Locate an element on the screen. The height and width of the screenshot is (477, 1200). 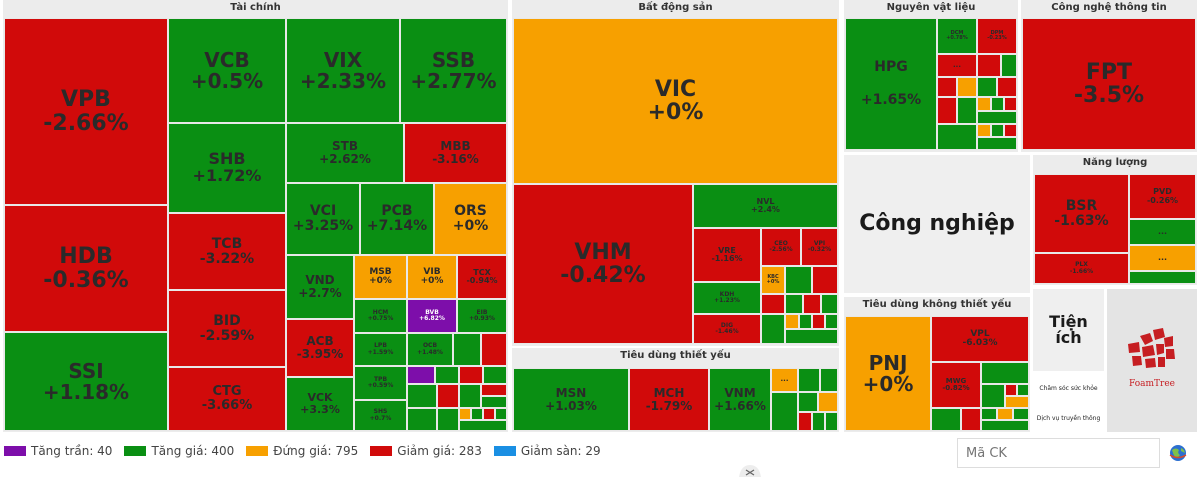
stock-tile-ssb: SSB +2.77% is located at coordinates (453, 70).